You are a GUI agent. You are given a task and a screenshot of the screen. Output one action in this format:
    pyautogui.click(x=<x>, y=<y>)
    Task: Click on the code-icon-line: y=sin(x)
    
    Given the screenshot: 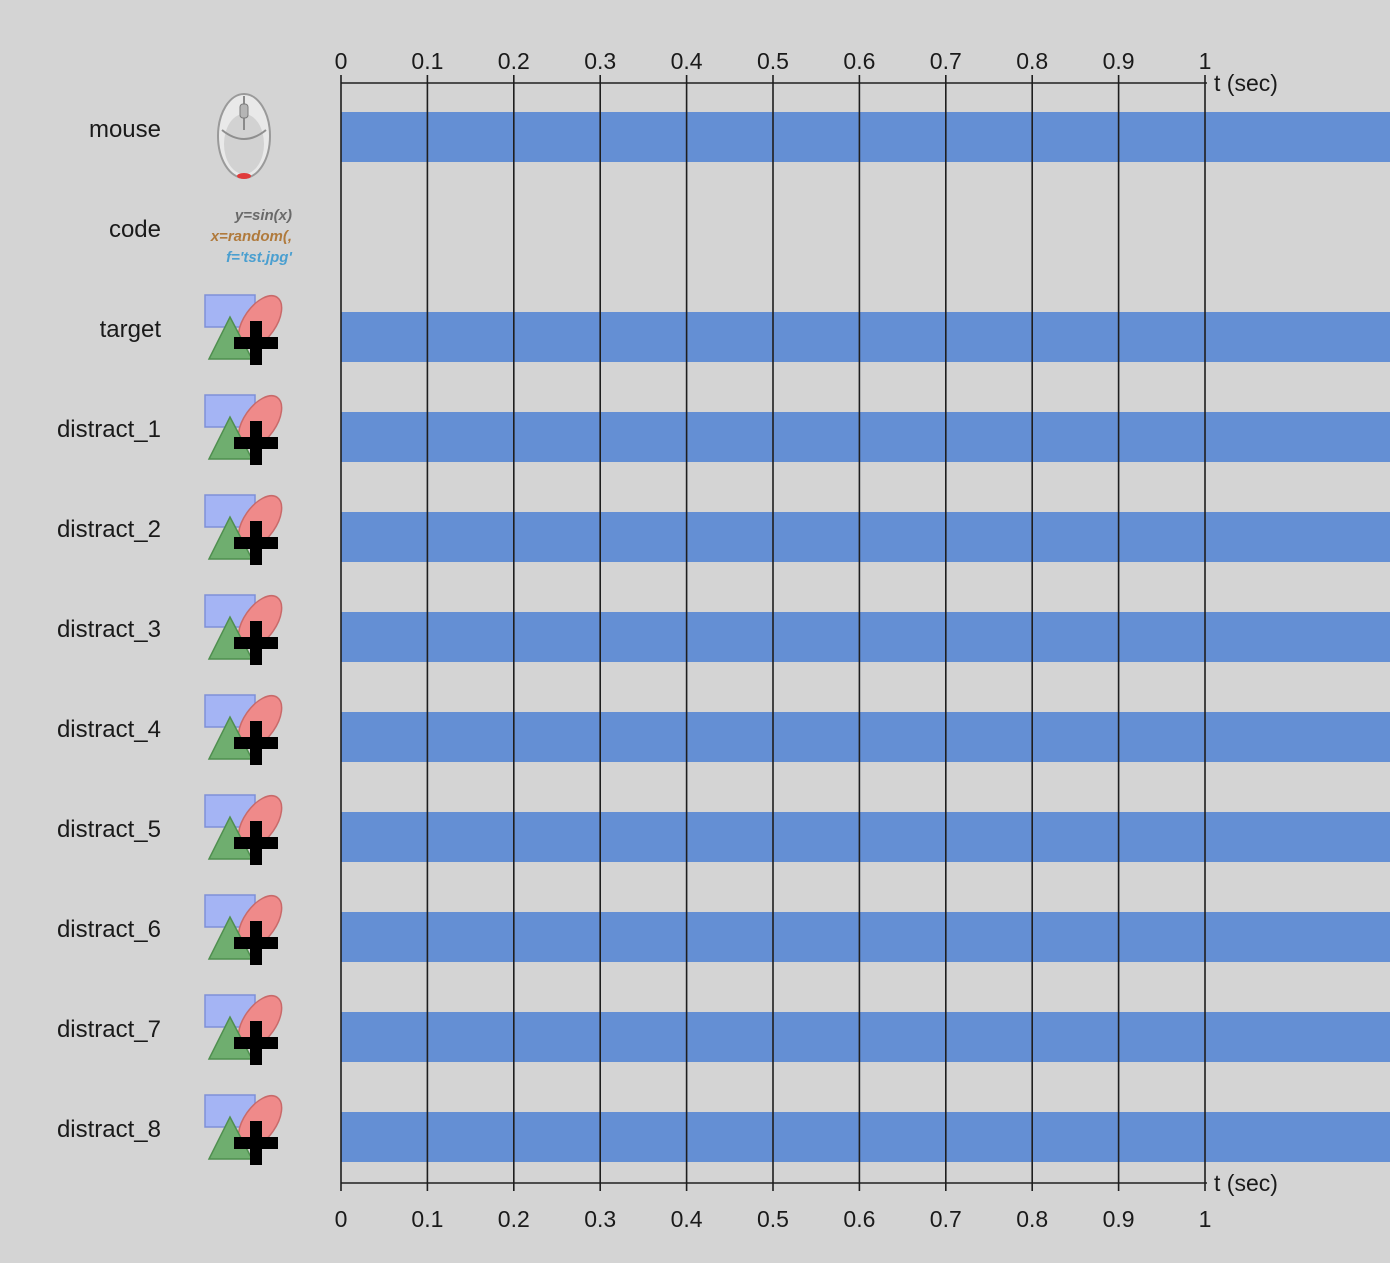 What is the action you would take?
    pyautogui.click(x=263, y=215)
    